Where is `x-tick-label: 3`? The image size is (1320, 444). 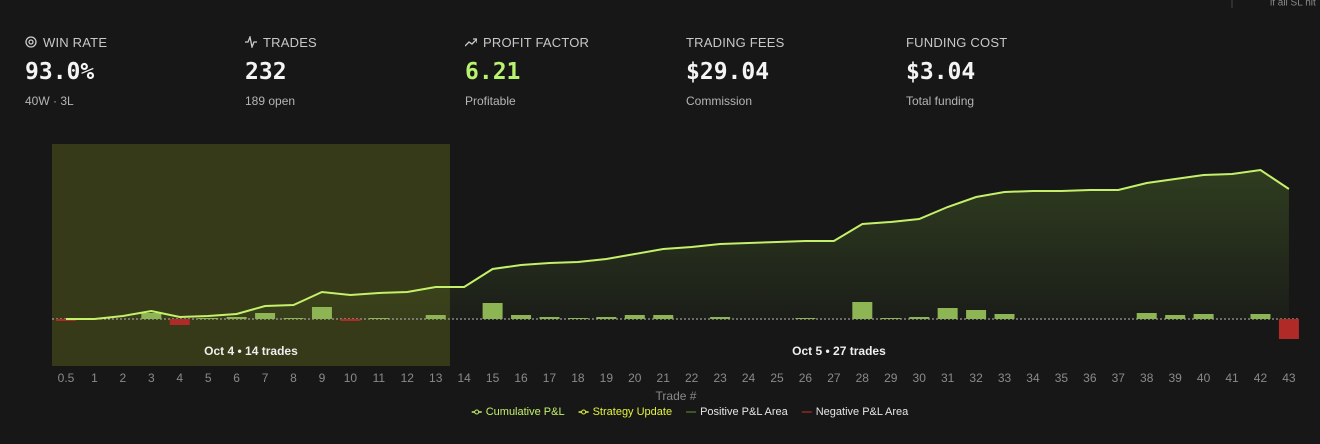 x-tick-label: 3 is located at coordinates (151, 378).